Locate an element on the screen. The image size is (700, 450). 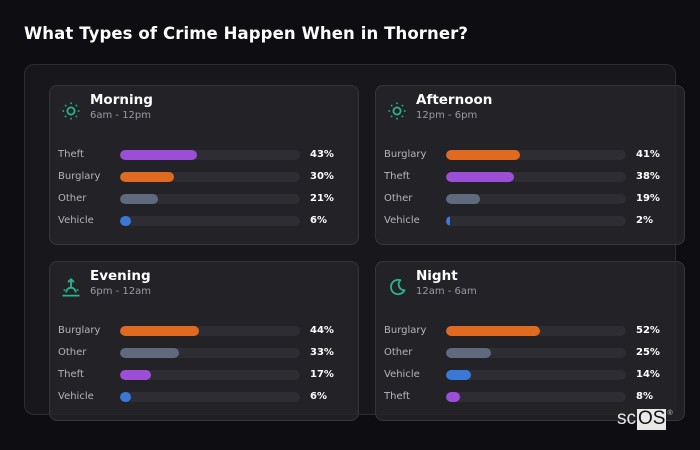
bar-row: Theft 43% is located at coordinates (205, 158).